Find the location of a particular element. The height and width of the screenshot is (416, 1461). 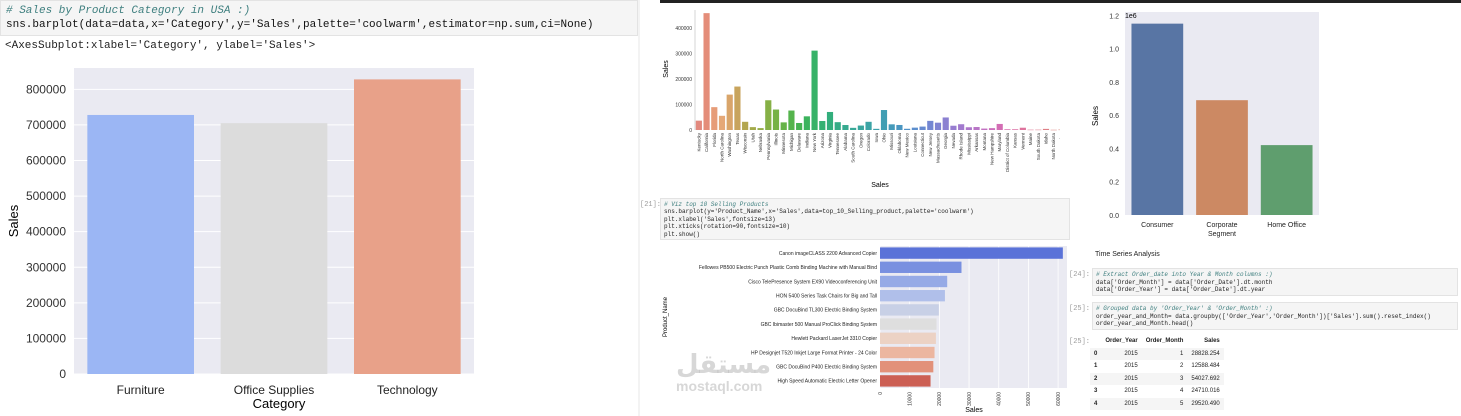

y-tick-label: Canon imageCLASS 2200 Advanced Copier is located at coordinates (828, 254).